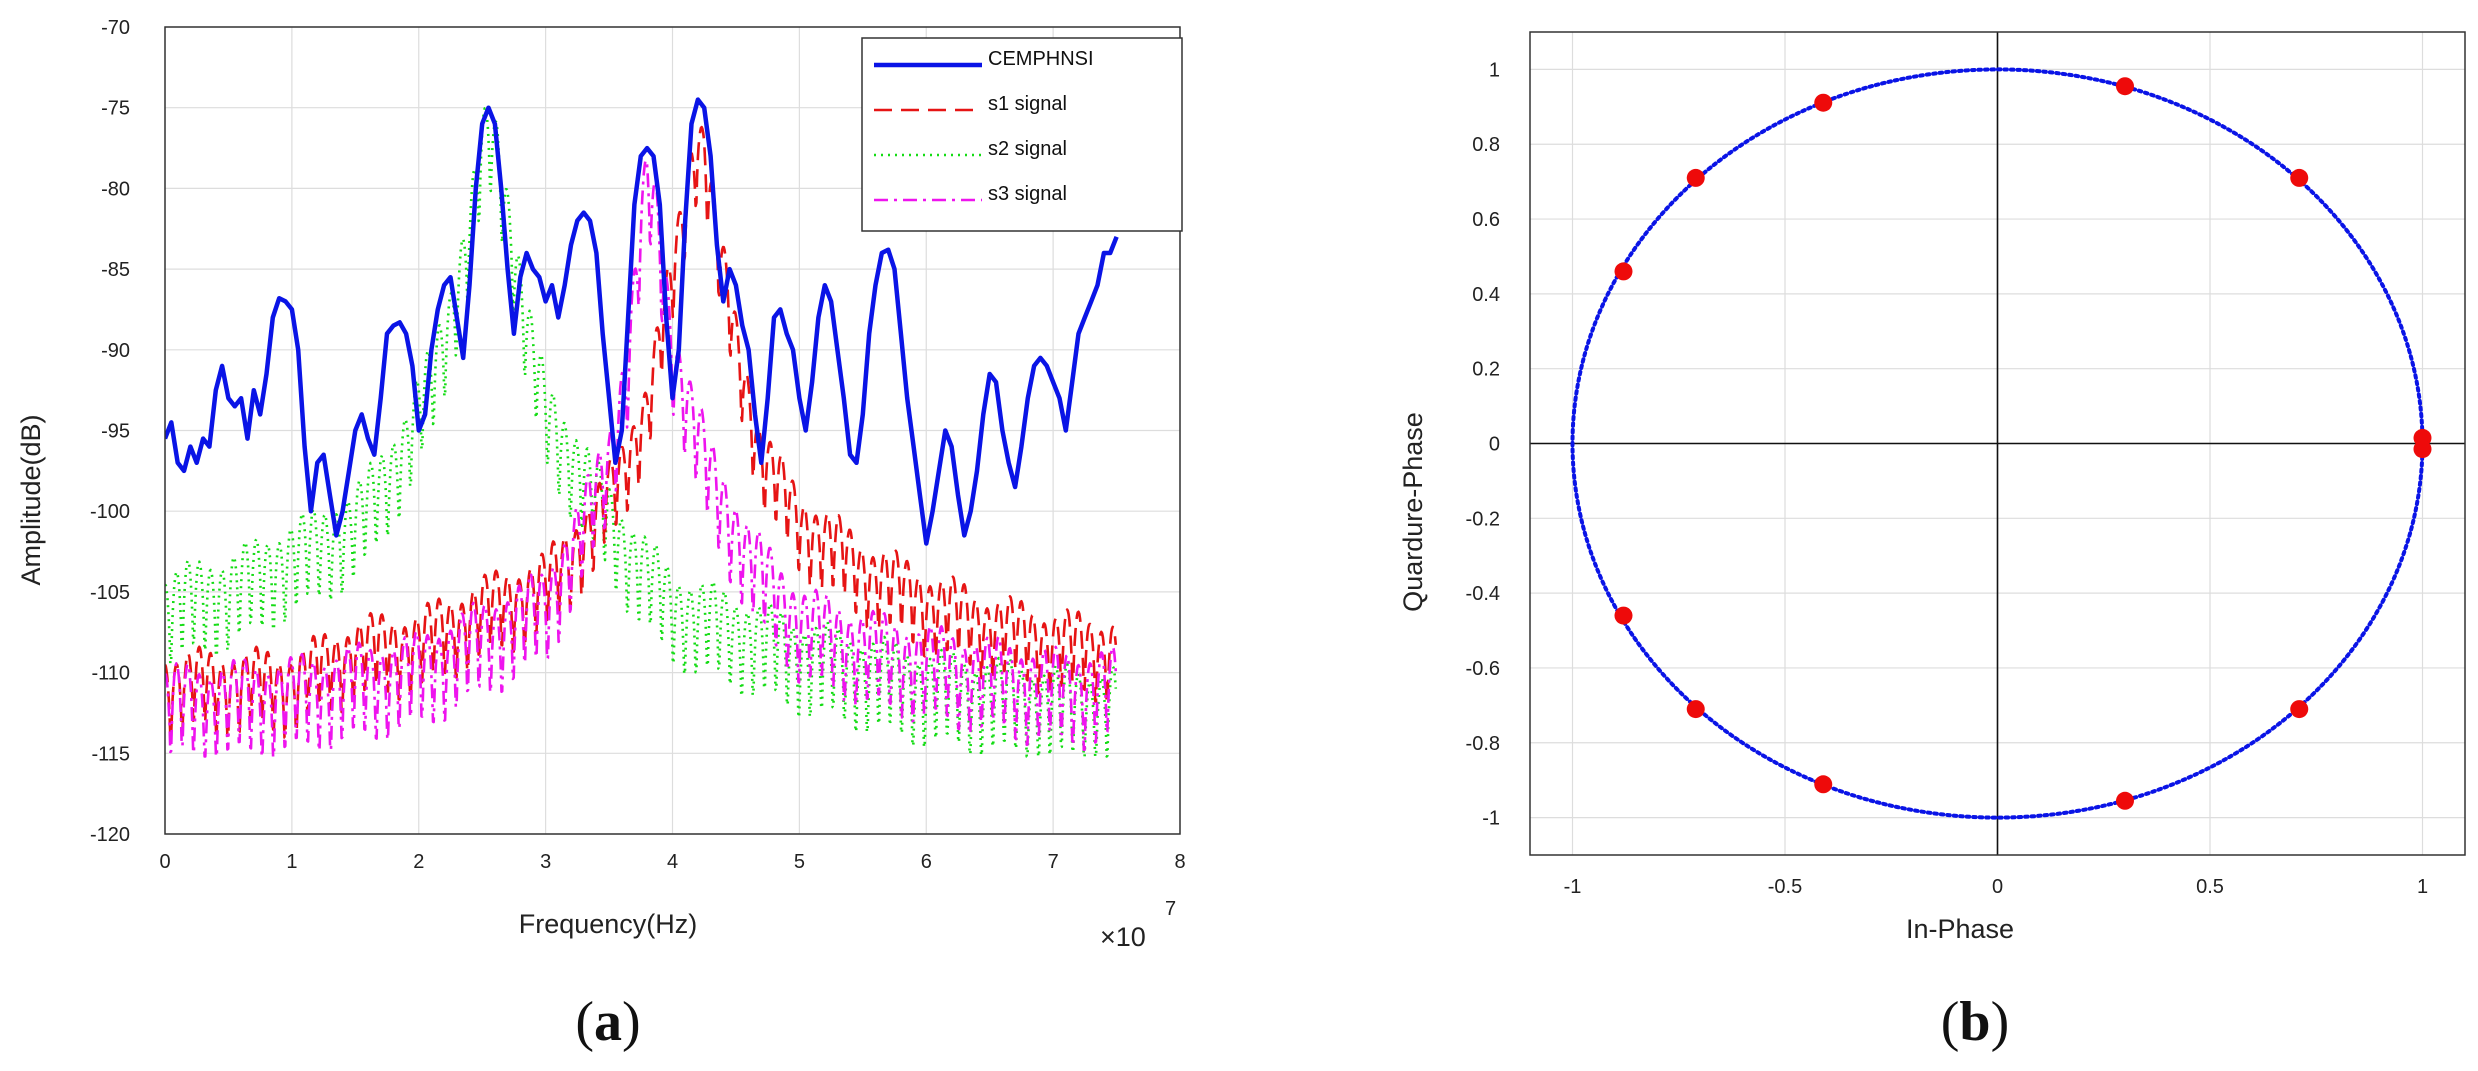  Describe the element at coordinates (607, 1022) in the screenshot. I see `panel-label-a: (a)` at that location.